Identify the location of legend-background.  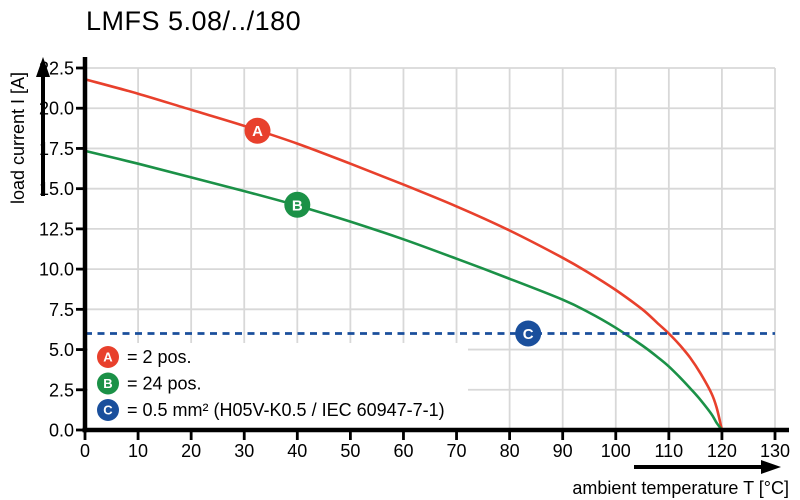
(278, 386).